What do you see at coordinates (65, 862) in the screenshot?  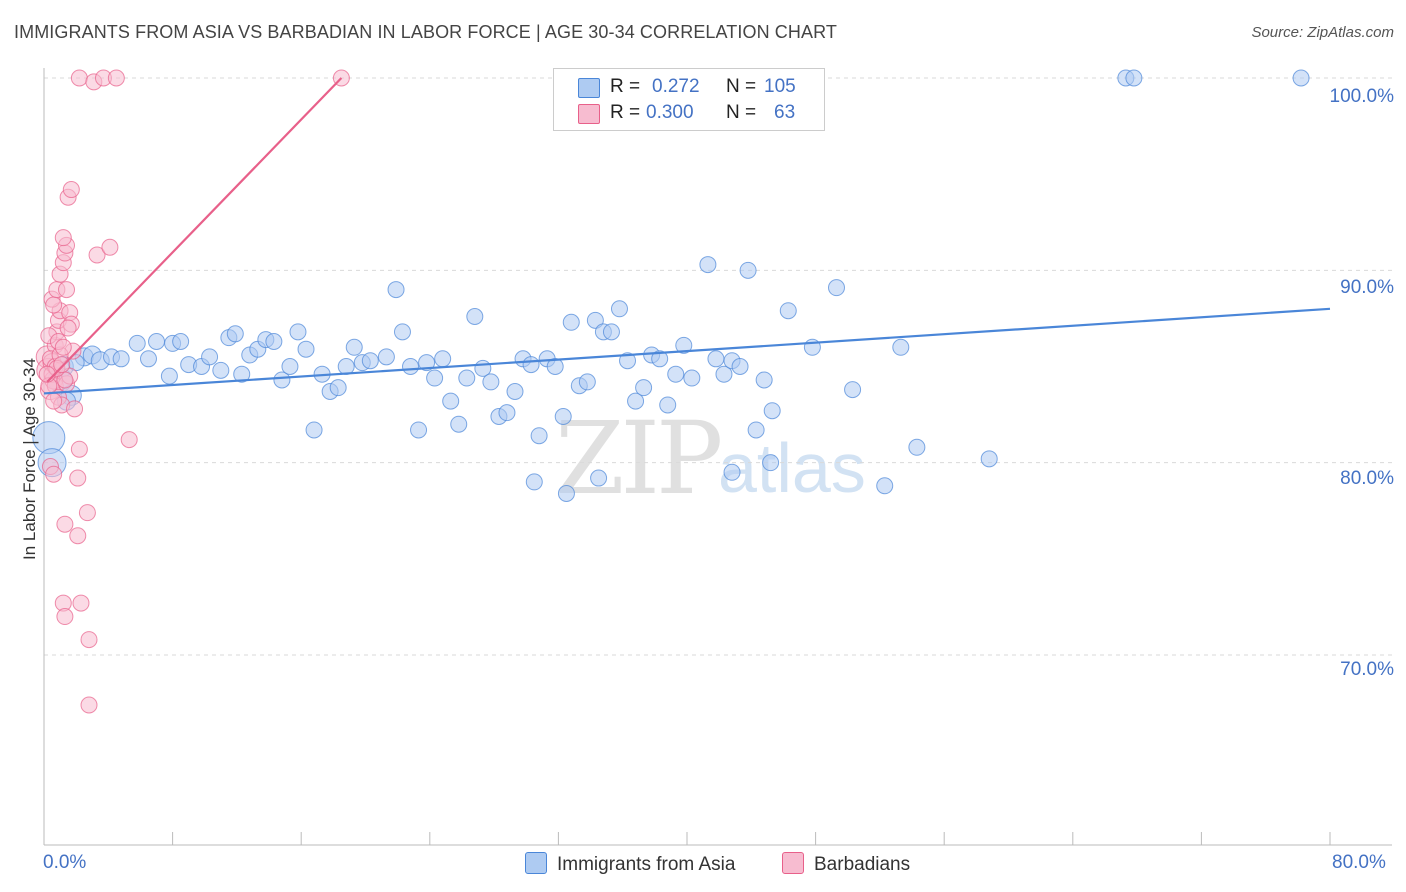 I see `x-tick-label-min: 0.0%` at bounding box center [65, 862].